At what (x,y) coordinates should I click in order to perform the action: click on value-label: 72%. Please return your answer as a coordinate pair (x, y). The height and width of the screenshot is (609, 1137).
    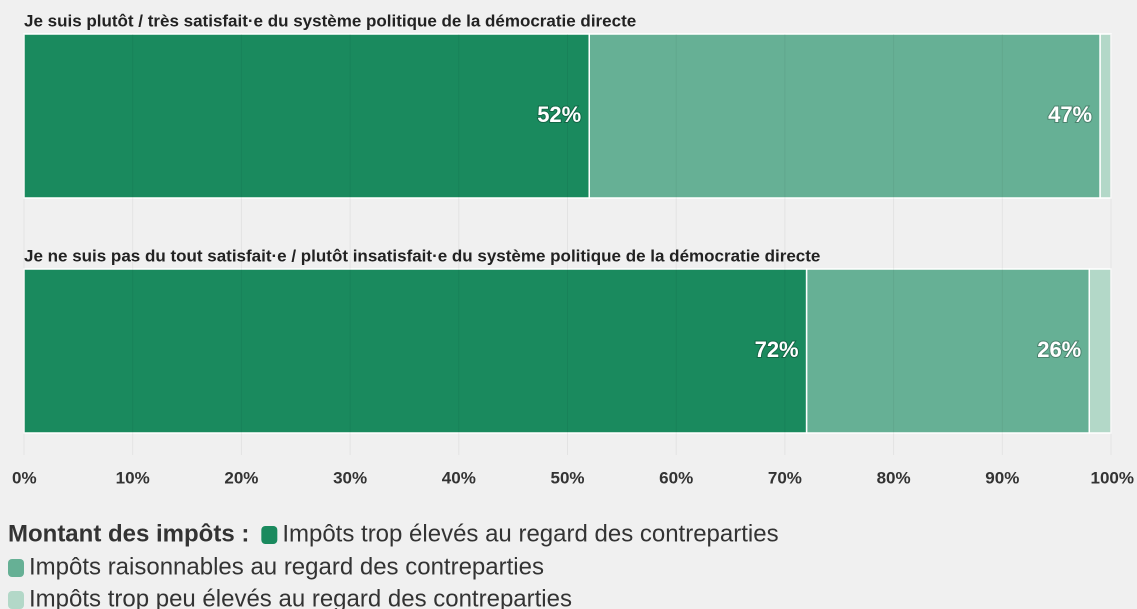
    Looking at the image, I should click on (777, 349).